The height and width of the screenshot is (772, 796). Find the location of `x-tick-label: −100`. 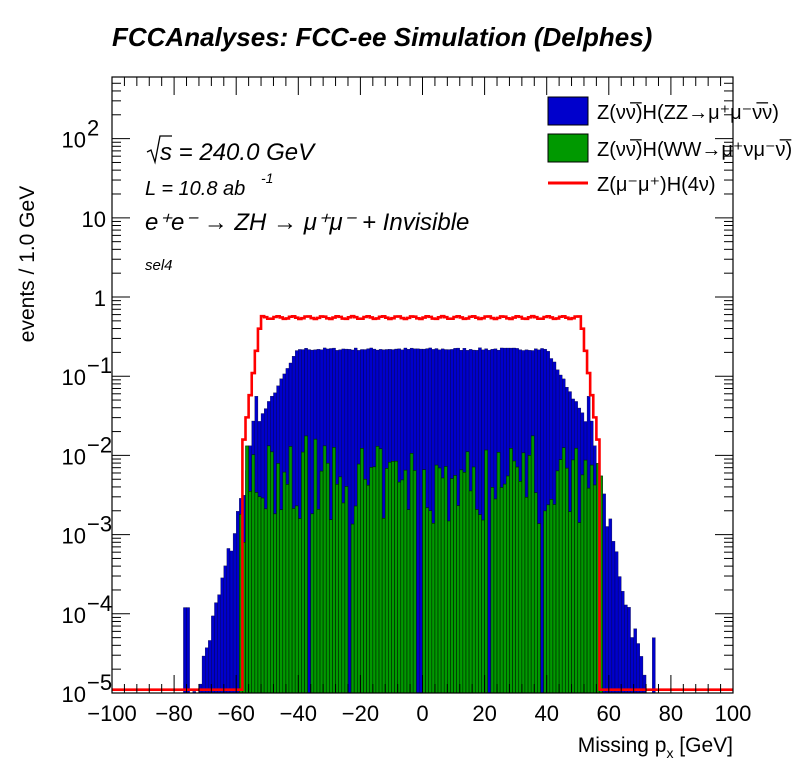

x-tick-label: −100 is located at coordinates (112, 713).